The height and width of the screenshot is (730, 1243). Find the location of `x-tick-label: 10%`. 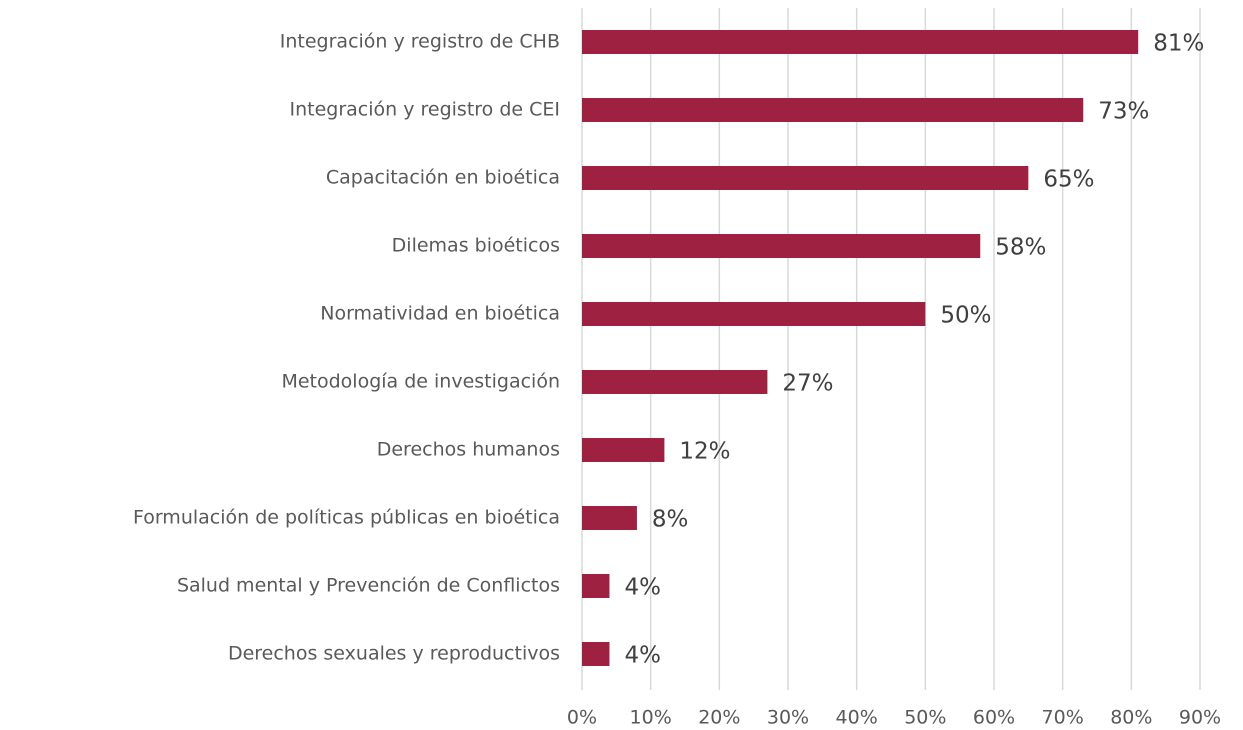

x-tick-label: 10% is located at coordinates (651, 718).